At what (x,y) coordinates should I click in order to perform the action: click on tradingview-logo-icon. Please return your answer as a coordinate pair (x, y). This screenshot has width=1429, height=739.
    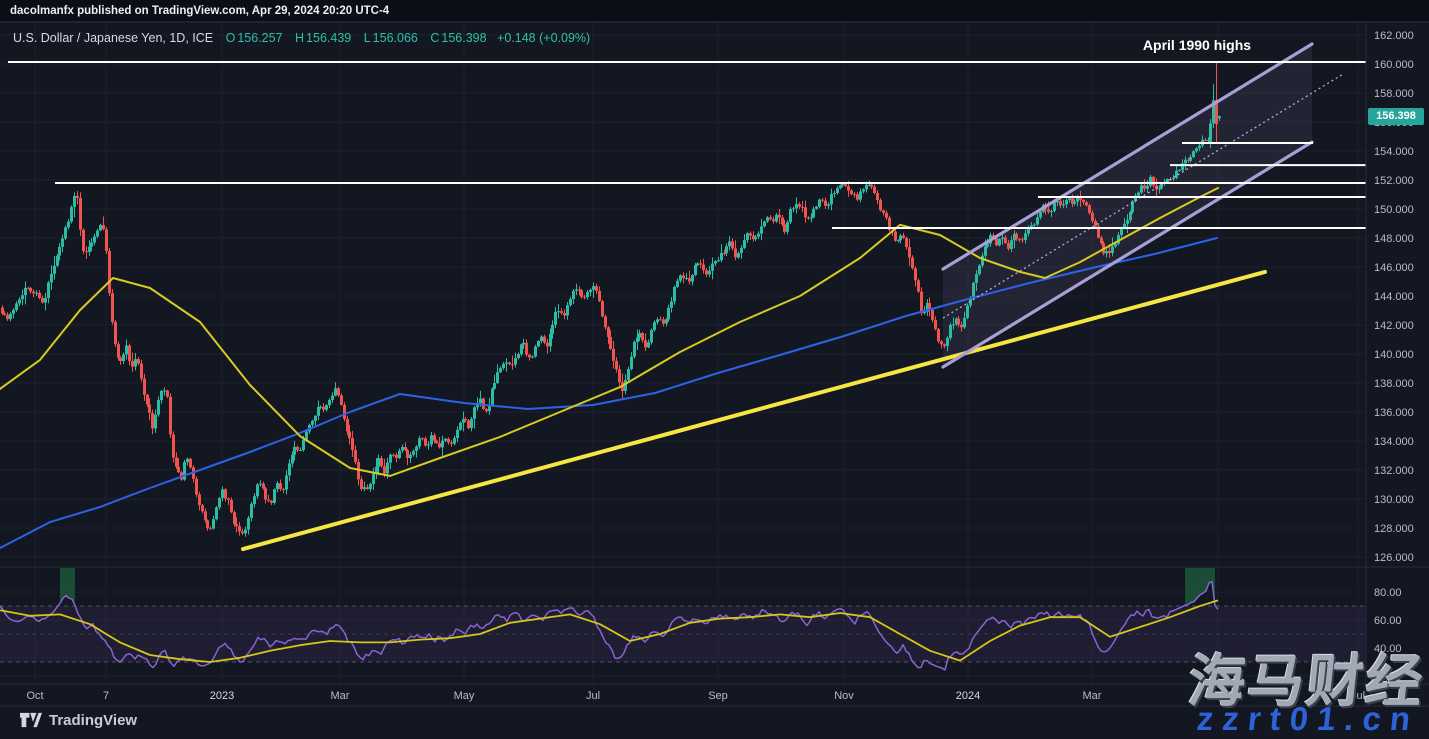
    Looking at the image, I should click on (31, 720).